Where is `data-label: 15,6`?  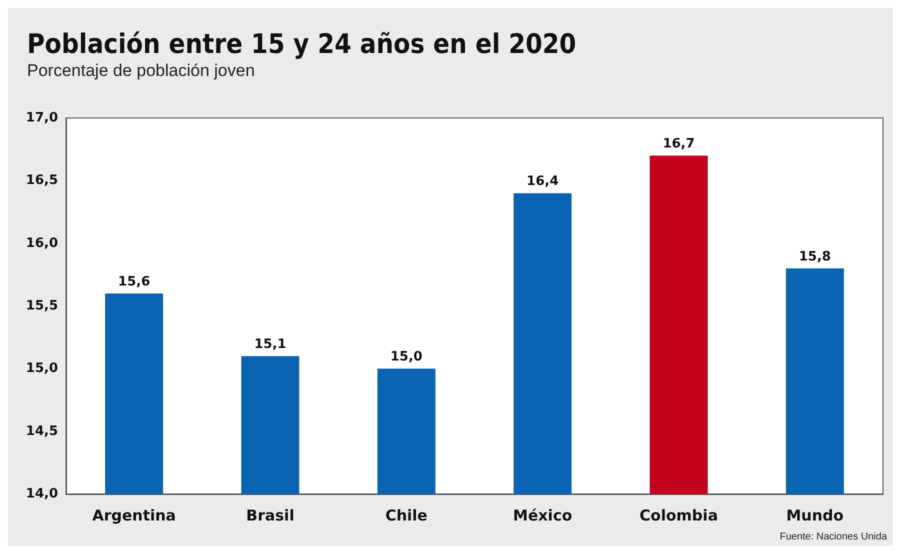
data-label: 15,6 is located at coordinates (134, 282).